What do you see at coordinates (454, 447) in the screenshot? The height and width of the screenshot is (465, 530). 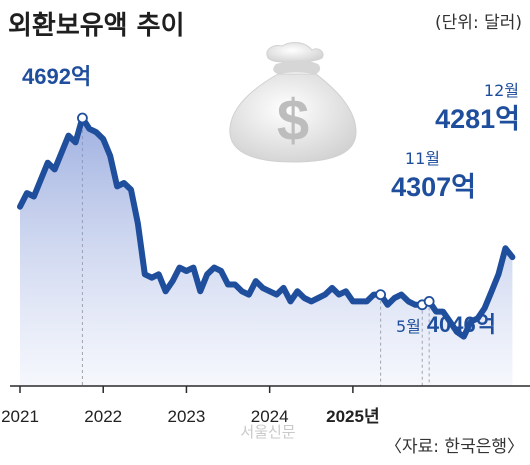 I see `source-label: 〈자료: 한국은행〉` at bounding box center [454, 447].